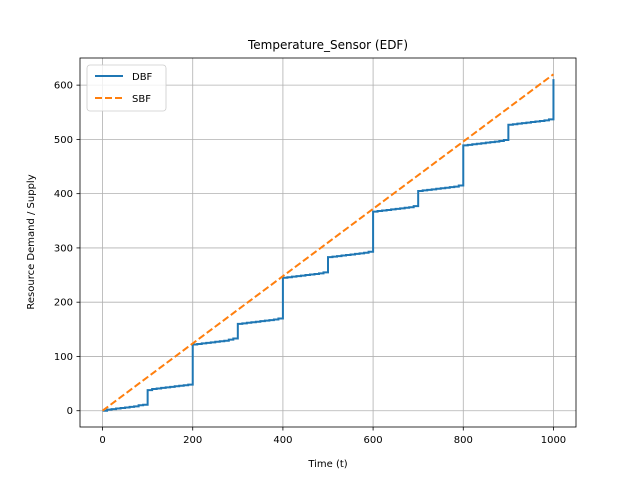  I want to click on x-tick-label: 0, so click(102, 440).